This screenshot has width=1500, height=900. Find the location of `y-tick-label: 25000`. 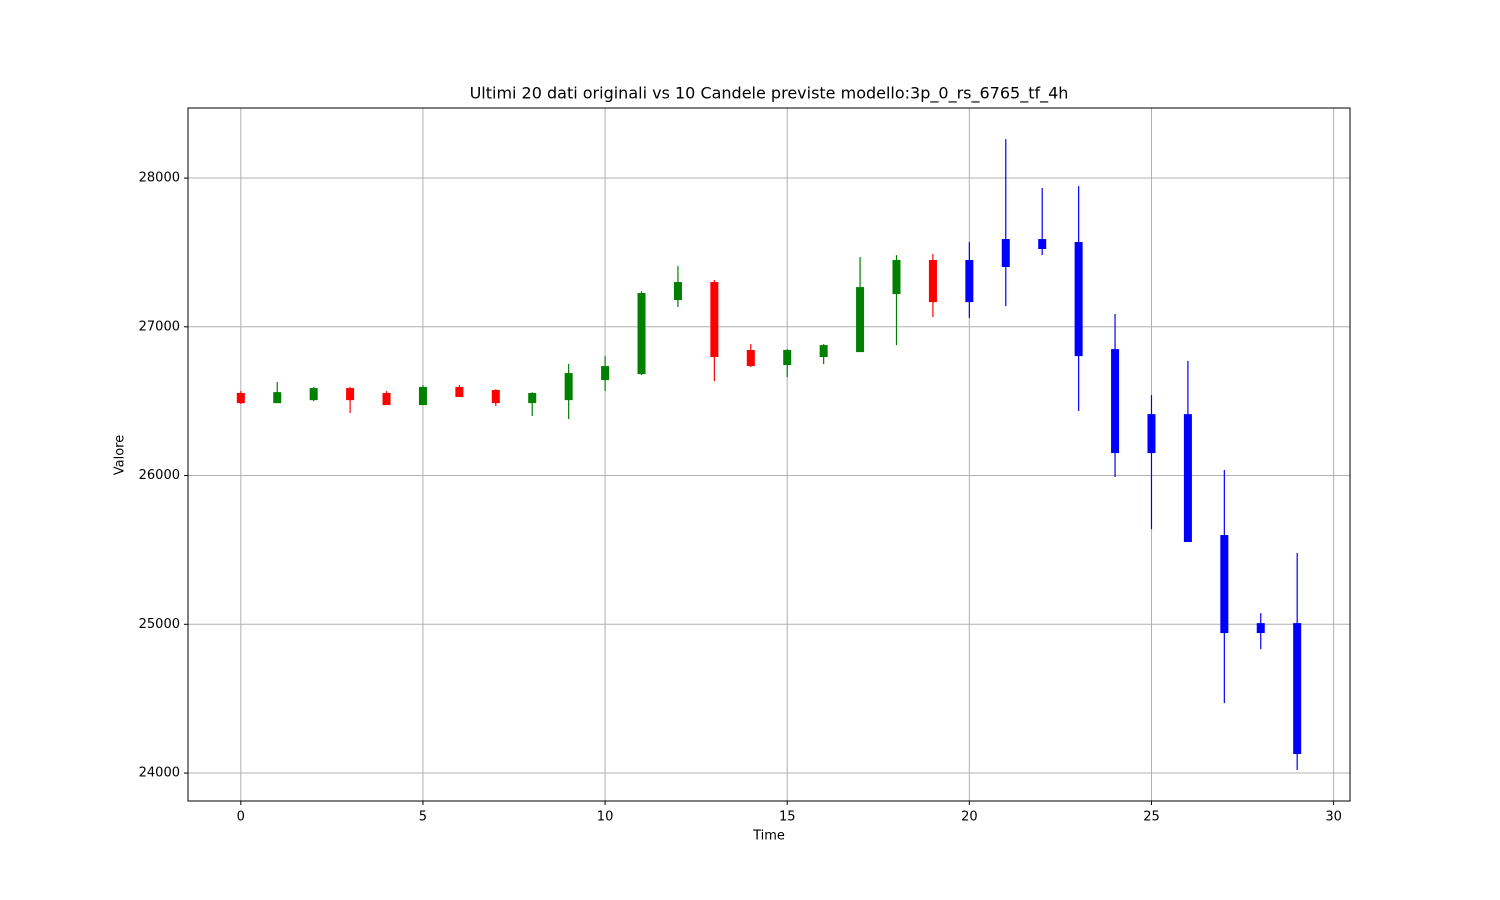

y-tick-label: 25000 is located at coordinates (159, 624).